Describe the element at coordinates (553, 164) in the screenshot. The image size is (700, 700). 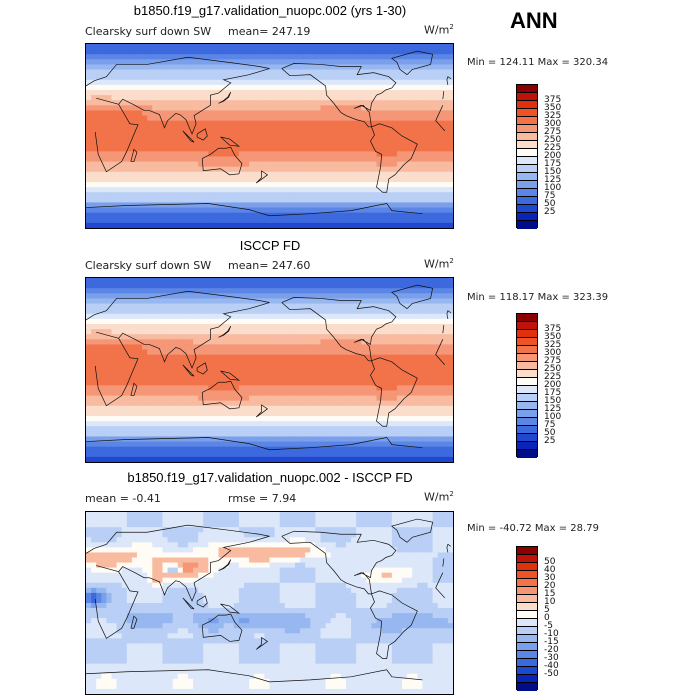
I see `colorbar-label: 175` at that location.